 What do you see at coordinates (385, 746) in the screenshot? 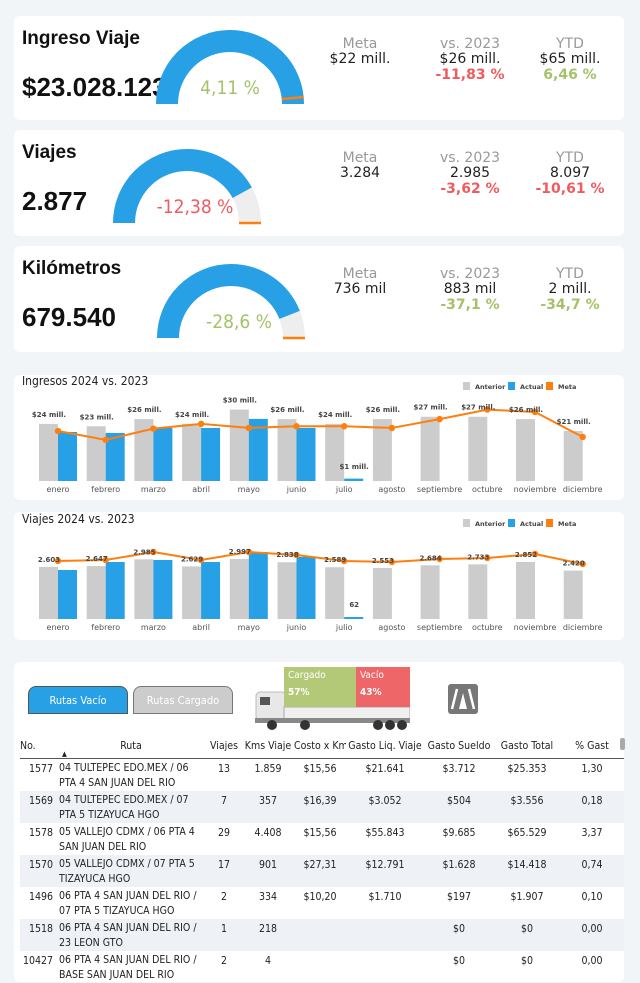
I see `column-header: Gasto Liq. Viaje` at bounding box center [385, 746].